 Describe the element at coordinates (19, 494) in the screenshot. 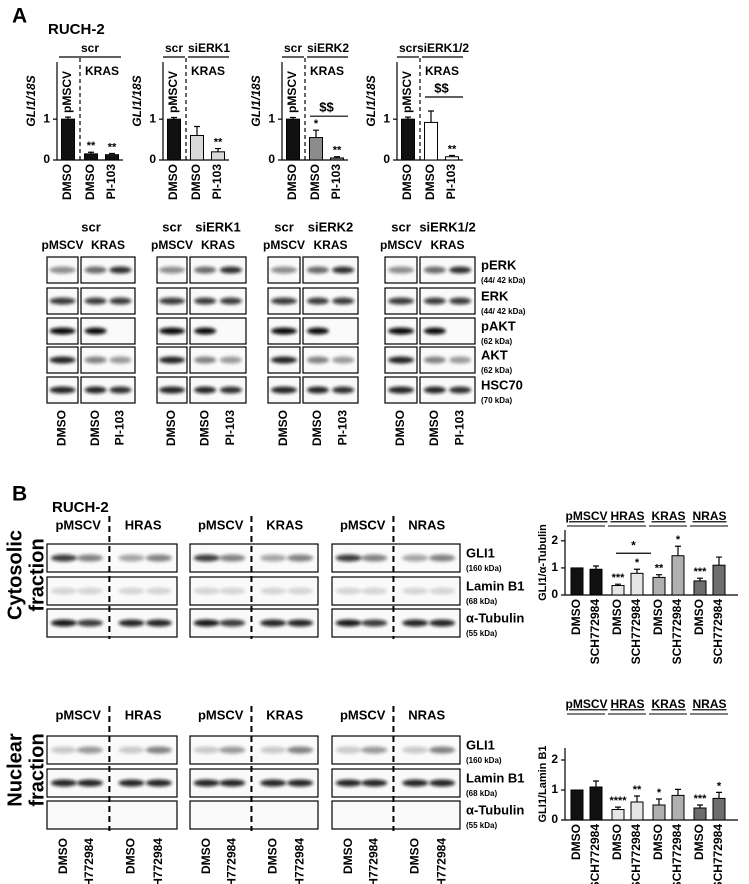

I see `panel-label: B` at that location.